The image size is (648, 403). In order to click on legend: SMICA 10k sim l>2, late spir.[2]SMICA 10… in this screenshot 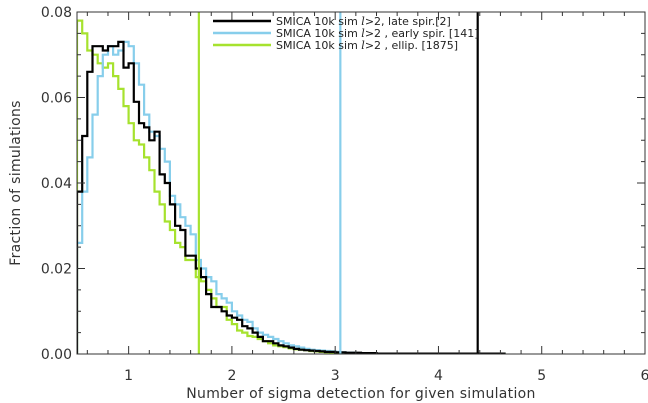, I will do `click(345, 33)`.